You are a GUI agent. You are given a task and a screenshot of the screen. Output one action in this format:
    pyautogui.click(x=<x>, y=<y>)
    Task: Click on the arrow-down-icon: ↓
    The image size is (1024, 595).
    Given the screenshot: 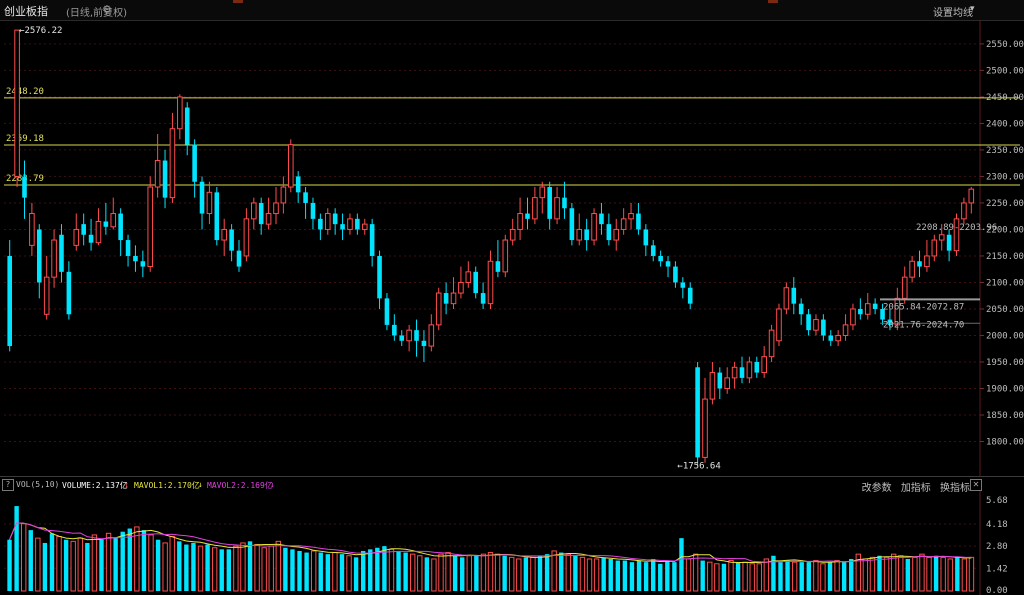 What is the action you would take?
    pyautogui.click(x=200, y=484)
    